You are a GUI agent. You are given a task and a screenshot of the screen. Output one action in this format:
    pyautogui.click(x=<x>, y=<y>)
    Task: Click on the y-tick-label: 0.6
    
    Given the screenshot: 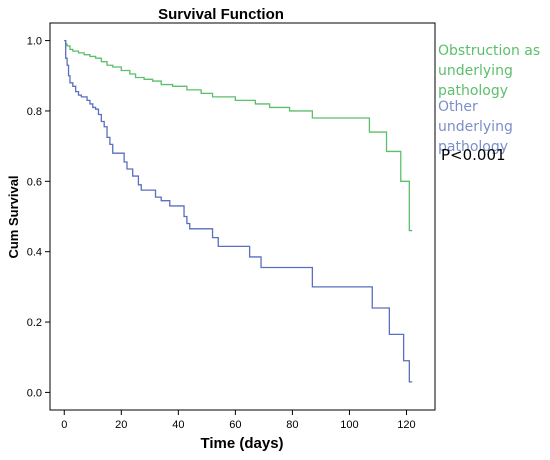 What is the action you would take?
    pyautogui.click(x=34, y=182)
    